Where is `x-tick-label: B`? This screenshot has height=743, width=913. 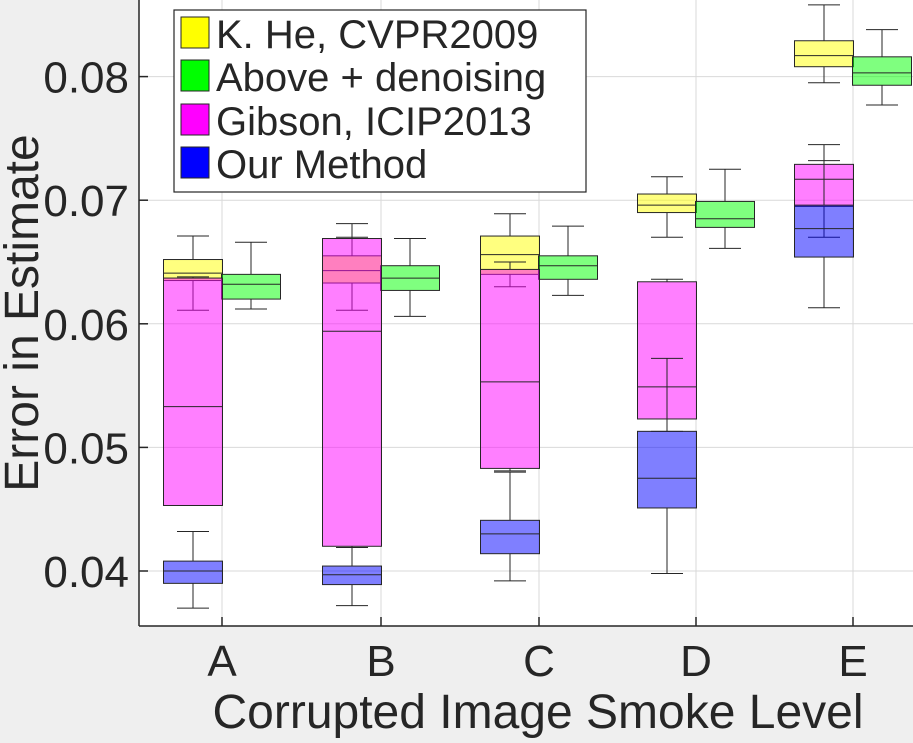 x-tick-label: B is located at coordinates (380, 661).